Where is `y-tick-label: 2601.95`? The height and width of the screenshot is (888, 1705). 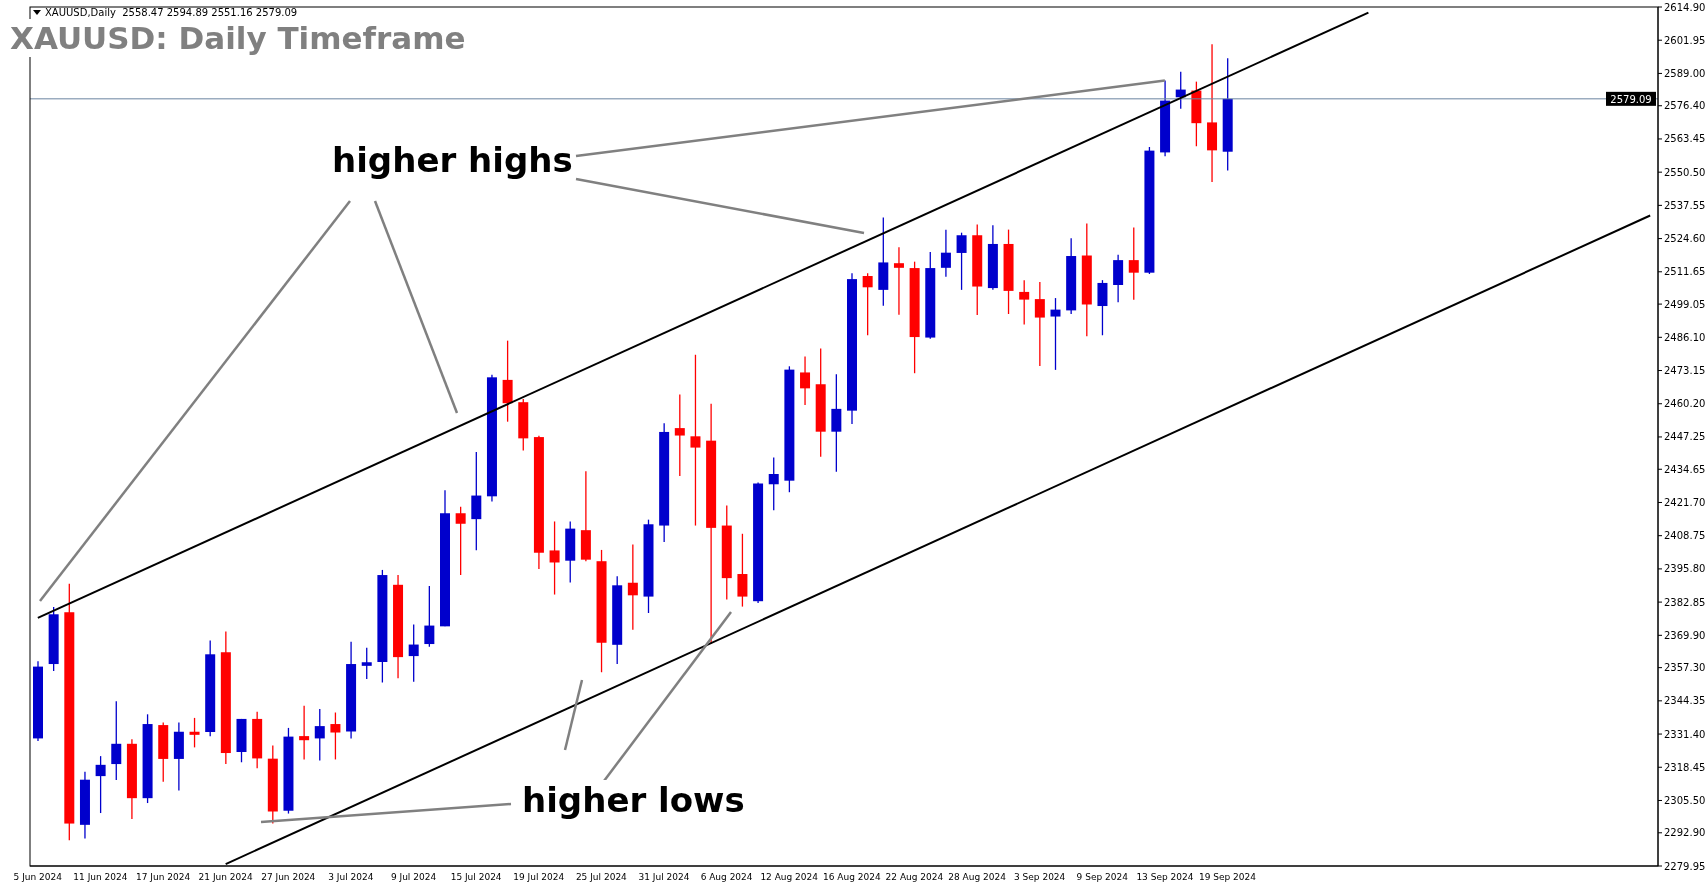
y-tick-label: 2601.95 is located at coordinates (1684, 40).